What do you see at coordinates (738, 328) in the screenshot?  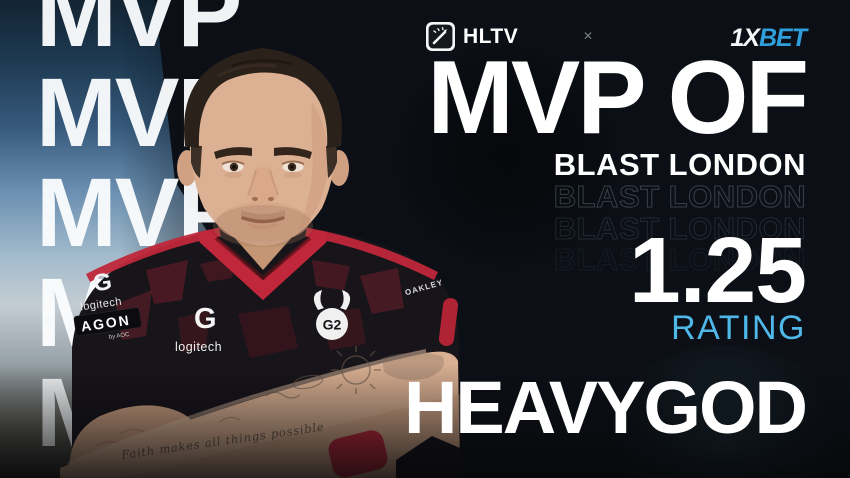 I see `rating-label: RATING` at bounding box center [738, 328].